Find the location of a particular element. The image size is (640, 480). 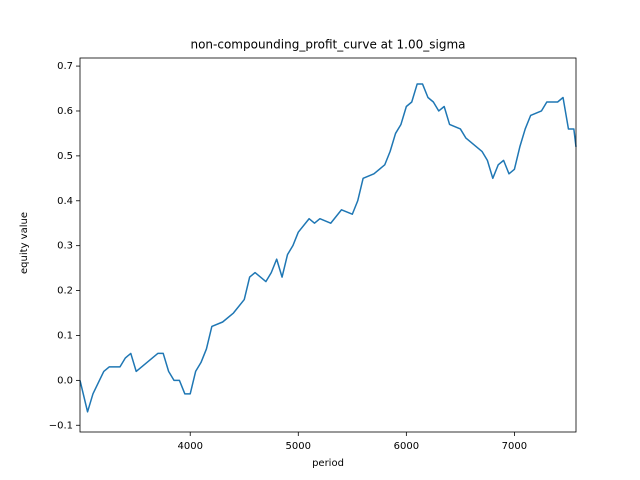

y-tick-label: 0.6 is located at coordinates (65, 111).